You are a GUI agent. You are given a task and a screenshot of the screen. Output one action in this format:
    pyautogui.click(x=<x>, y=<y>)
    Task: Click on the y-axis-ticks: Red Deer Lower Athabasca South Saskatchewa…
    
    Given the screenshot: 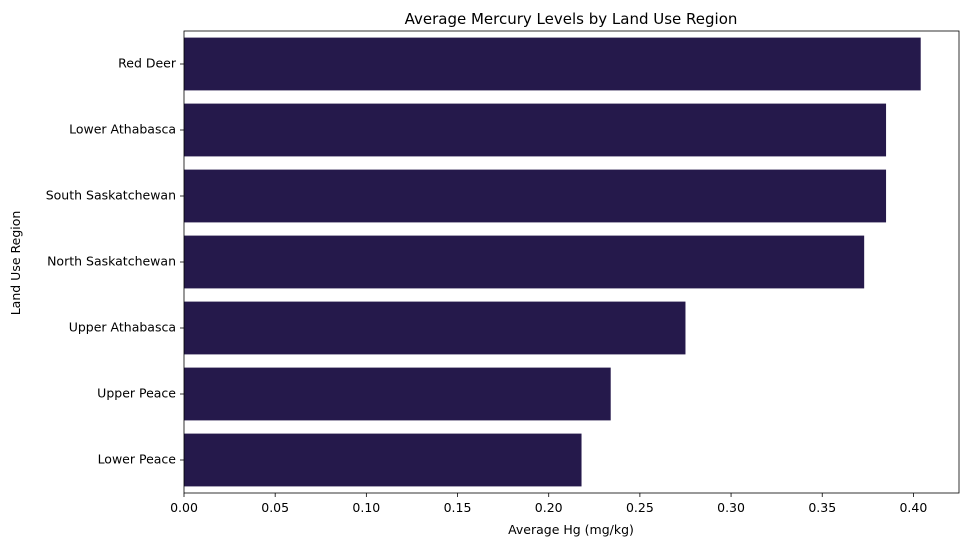 What is the action you would take?
    pyautogui.click(x=115, y=261)
    